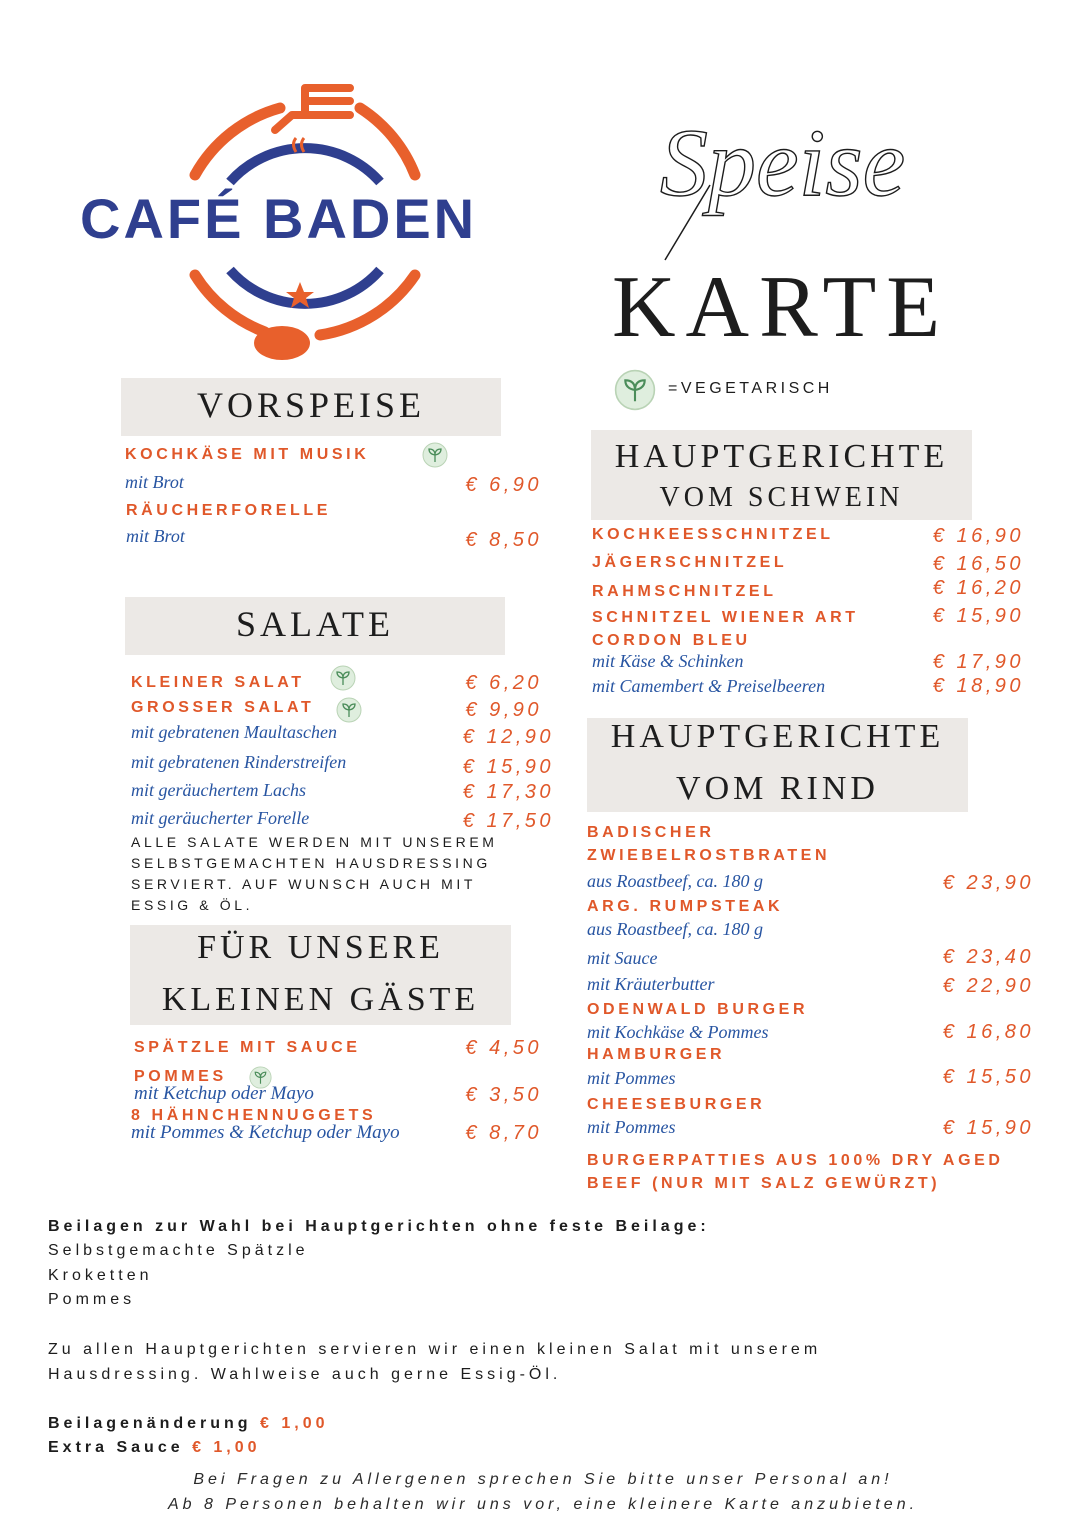 Image resolution: width=1086 pixels, height=1536 pixels. I want to click on item-price: € 23,90, so click(988, 883).